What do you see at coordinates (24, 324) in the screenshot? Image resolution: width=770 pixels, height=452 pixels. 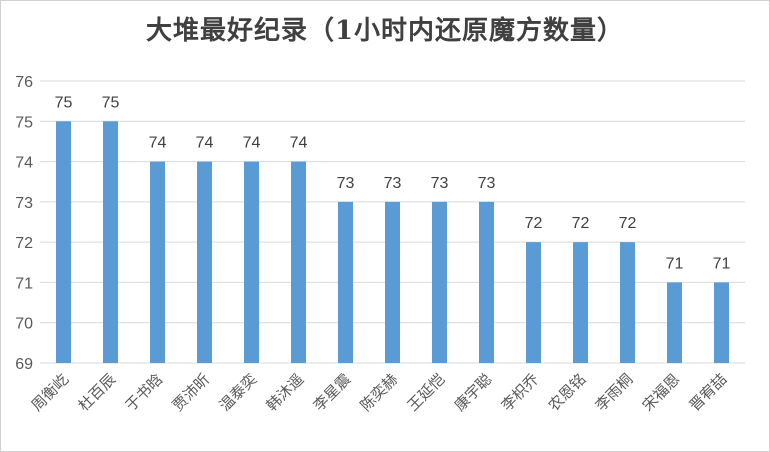 I see `y-tick-label: 70` at bounding box center [24, 324].